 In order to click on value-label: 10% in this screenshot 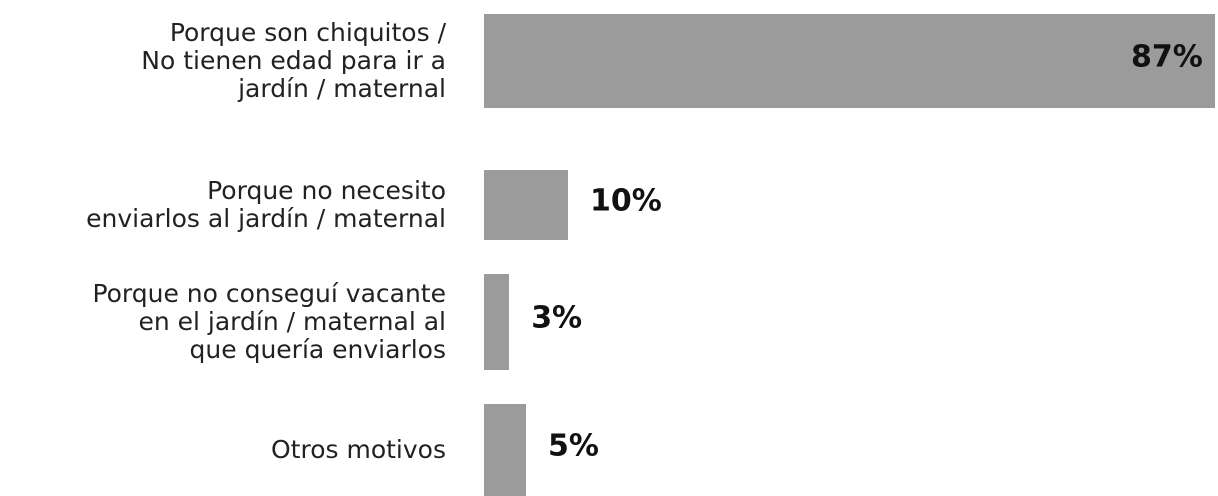, I will do `click(626, 201)`.